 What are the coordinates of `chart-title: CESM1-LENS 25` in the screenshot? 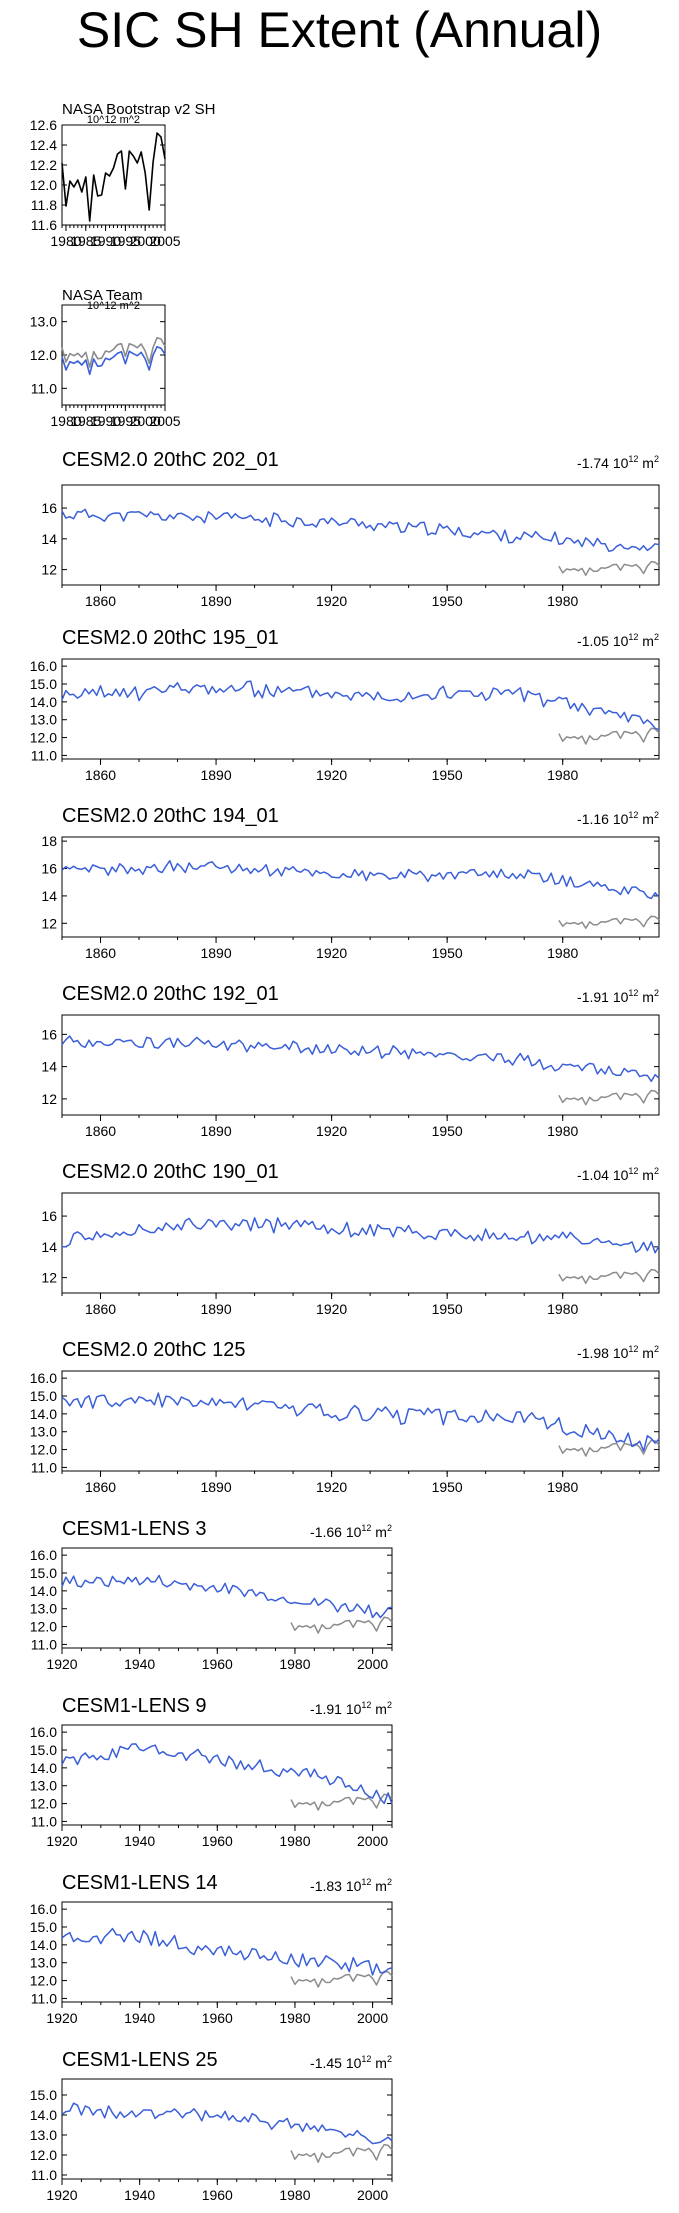 It's located at (140, 2060).